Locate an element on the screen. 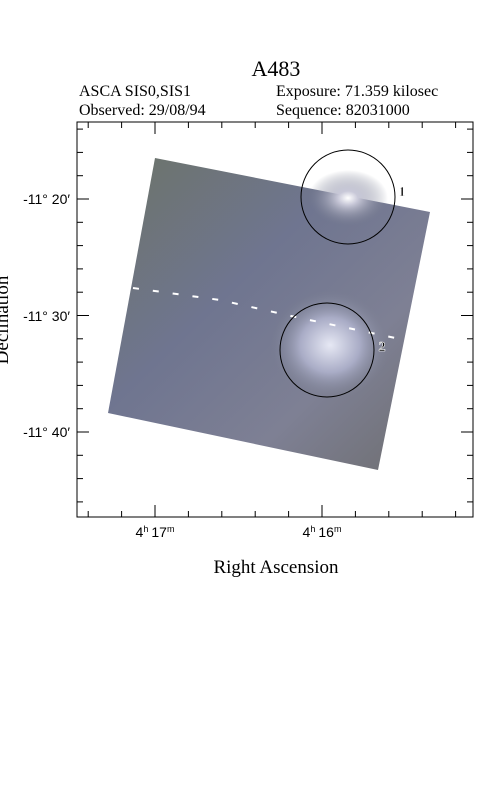 Image resolution: width=486 pixels, height=797 pixels. sequence: Sequence: 82031000 is located at coordinates (343, 110).